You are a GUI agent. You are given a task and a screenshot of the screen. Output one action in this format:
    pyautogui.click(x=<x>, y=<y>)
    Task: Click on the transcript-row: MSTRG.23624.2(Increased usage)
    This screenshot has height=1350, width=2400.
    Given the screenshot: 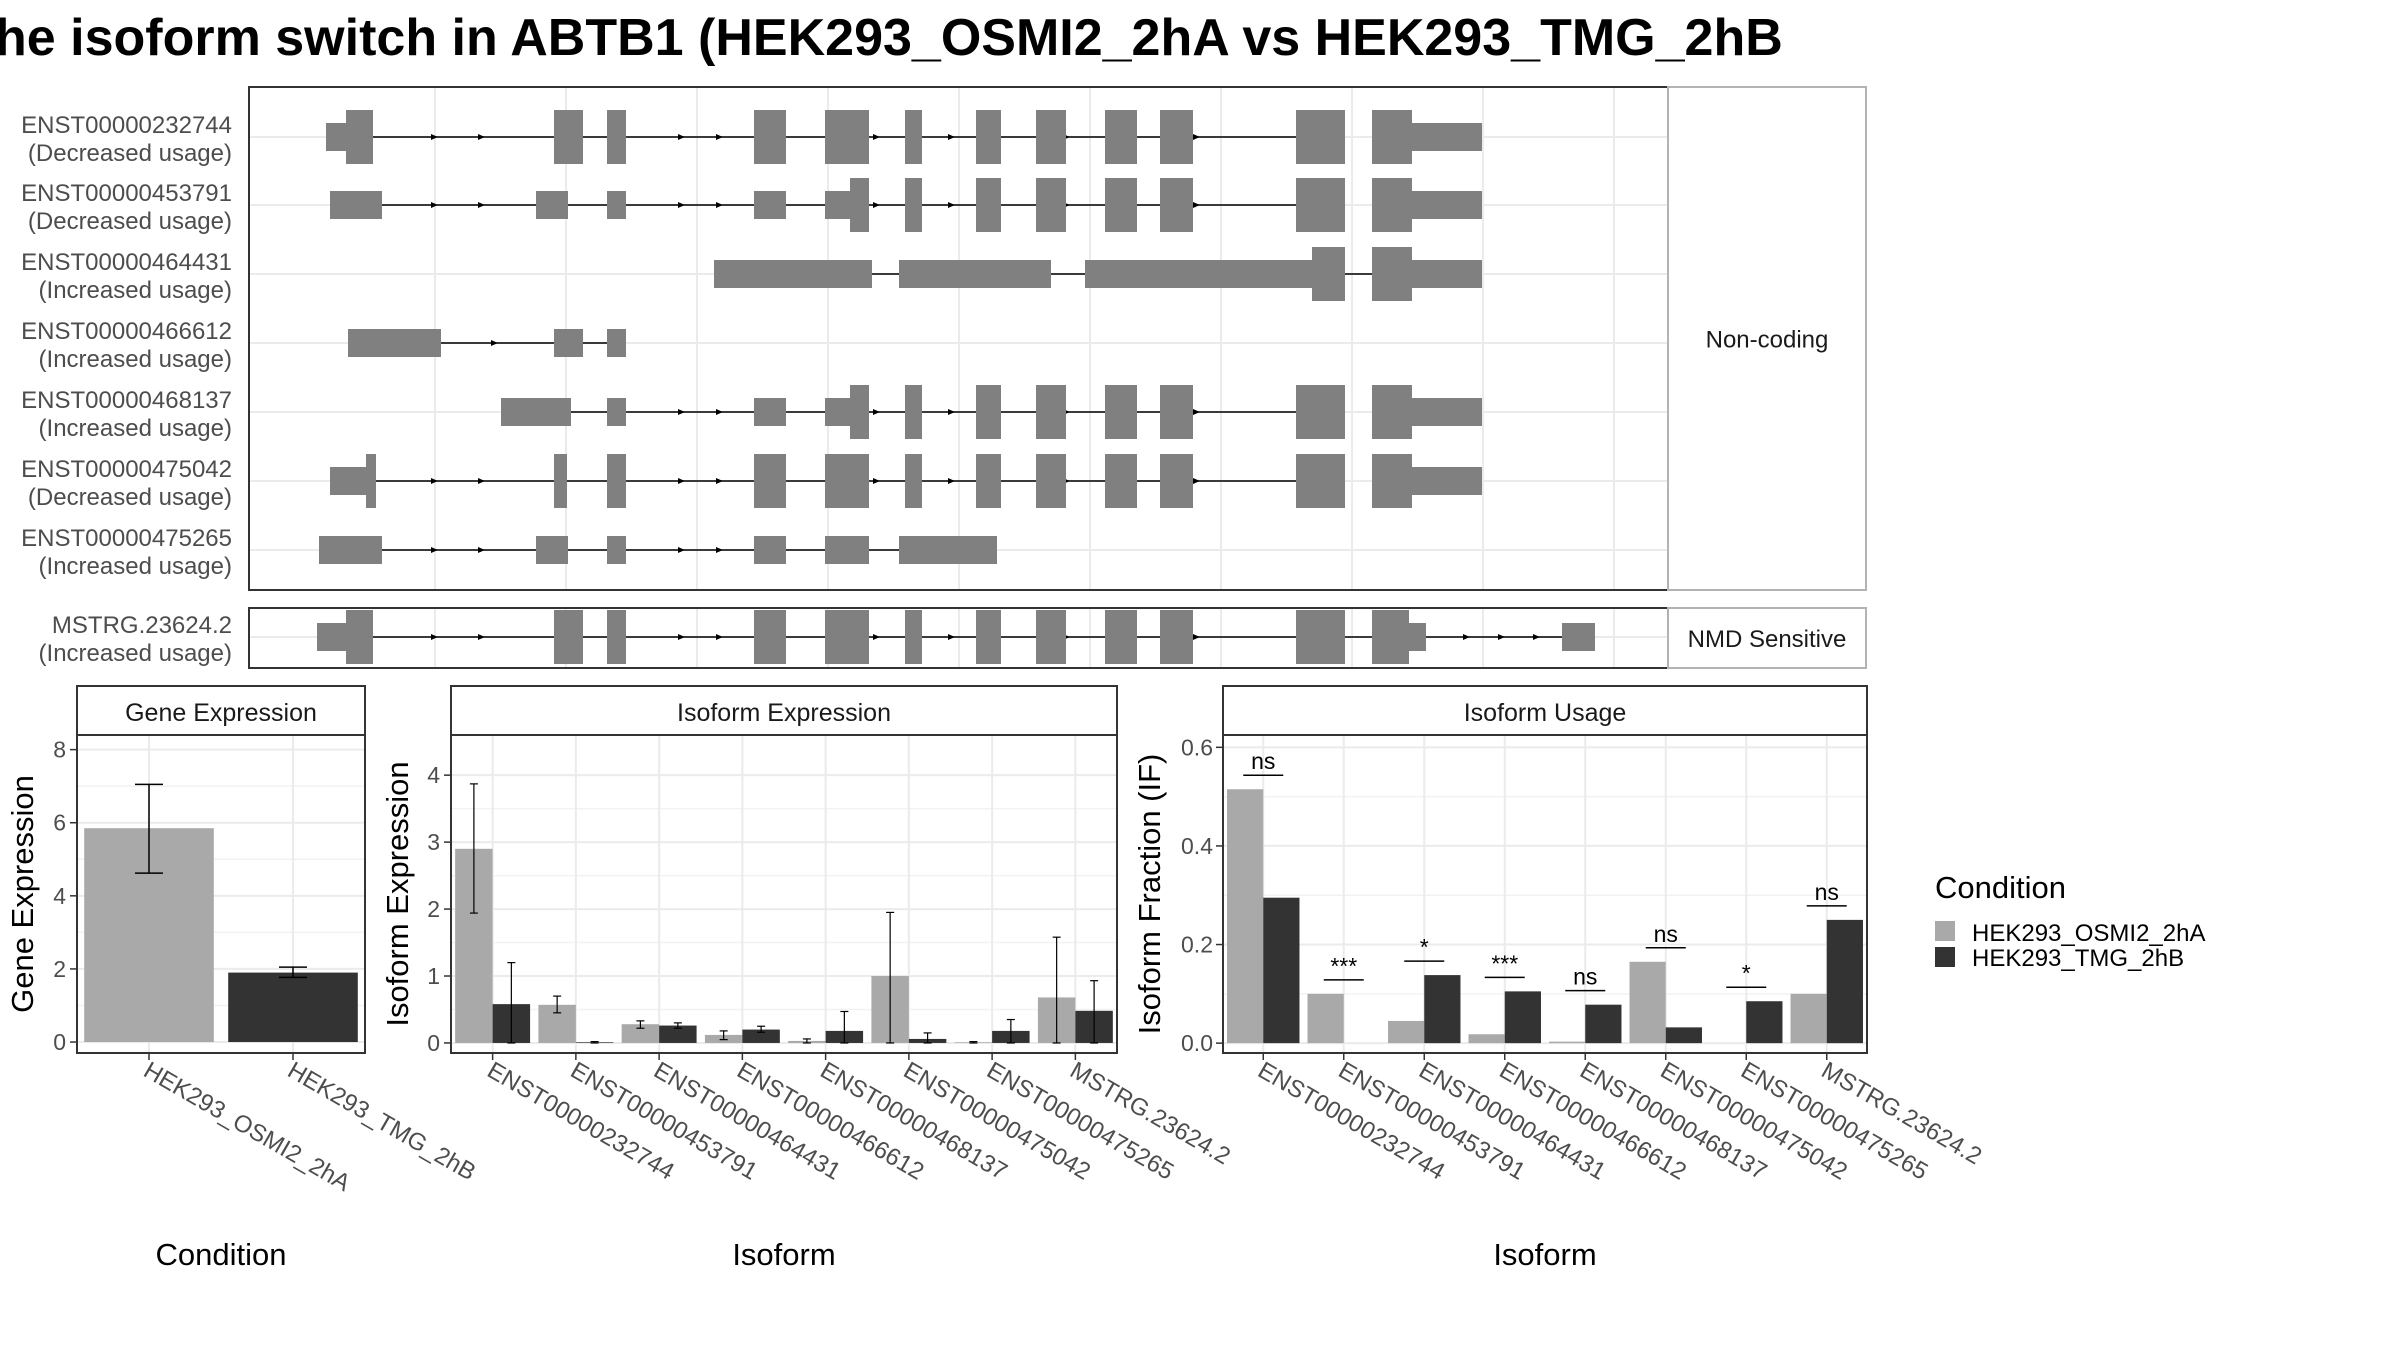 What is the action you would take?
    pyautogui.click(x=817, y=638)
    